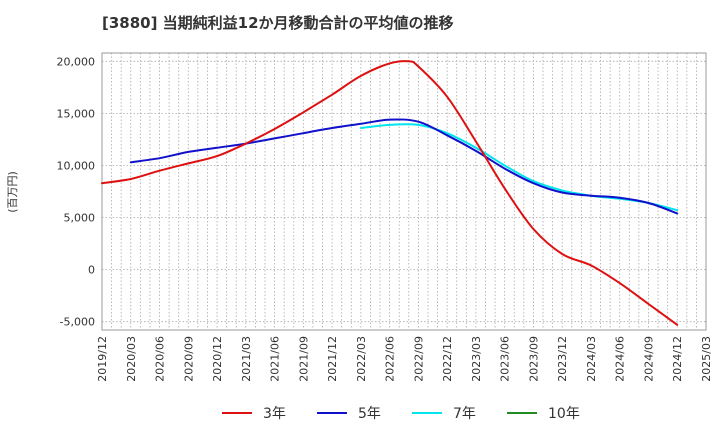  Describe the element at coordinates (303, 359) in the screenshot. I see `x-tick-label: 2021/09` at that location.